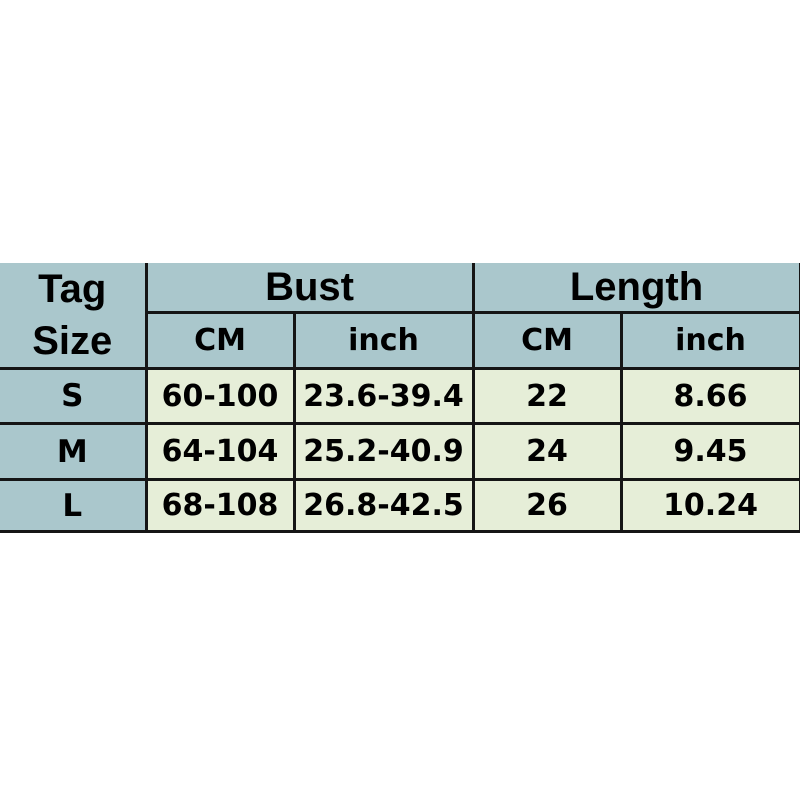  What do you see at coordinates (547, 505) in the screenshot?
I see `length-cm-value-l: 26` at bounding box center [547, 505].